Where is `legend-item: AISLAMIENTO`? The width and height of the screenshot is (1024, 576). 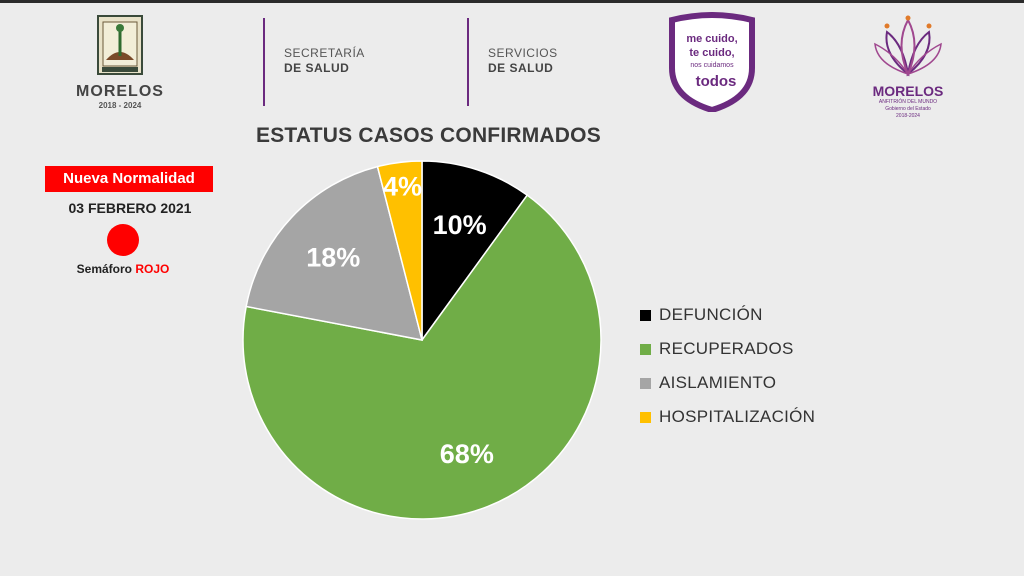 legend-item: AISLAMIENTO is located at coordinates (727, 383).